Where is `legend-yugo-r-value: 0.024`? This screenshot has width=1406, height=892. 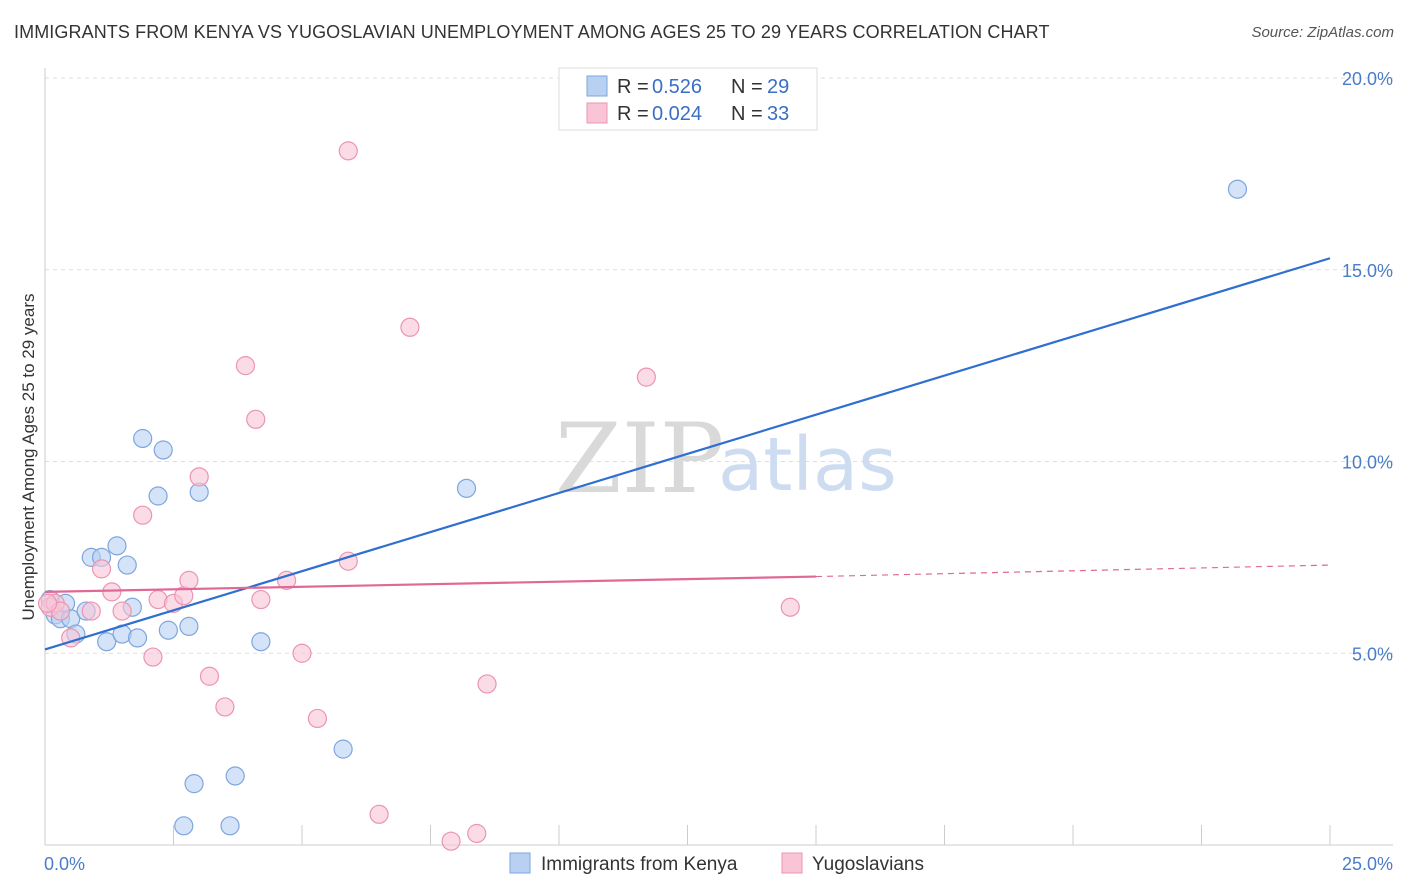
legend-yugo-r-value: 0.024 is located at coordinates (677, 114).